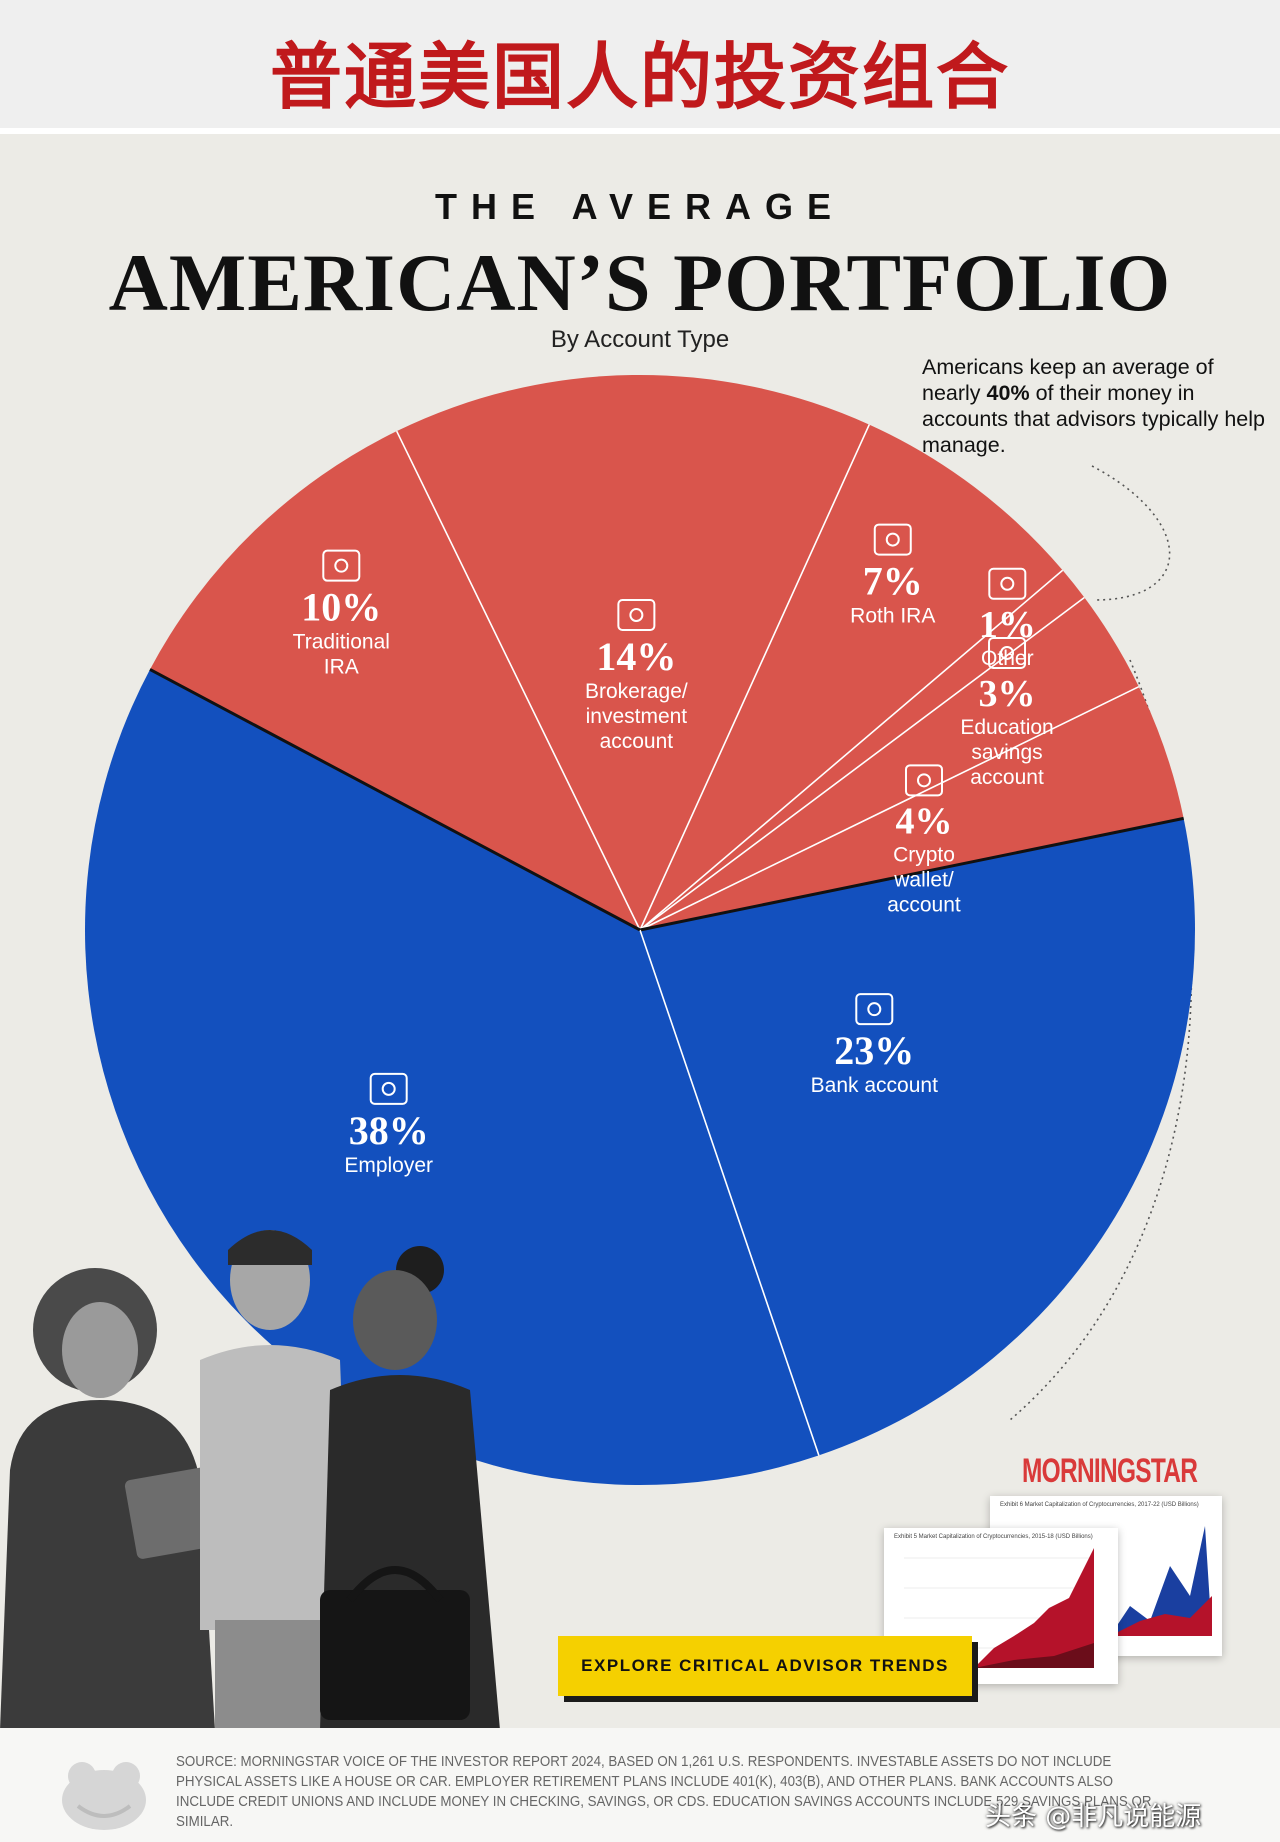 This screenshot has height=1842, width=1280. Describe the element at coordinates (1007, 694) in the screenshot. I see `slice-value-education-savings-account: 3%` at that location.